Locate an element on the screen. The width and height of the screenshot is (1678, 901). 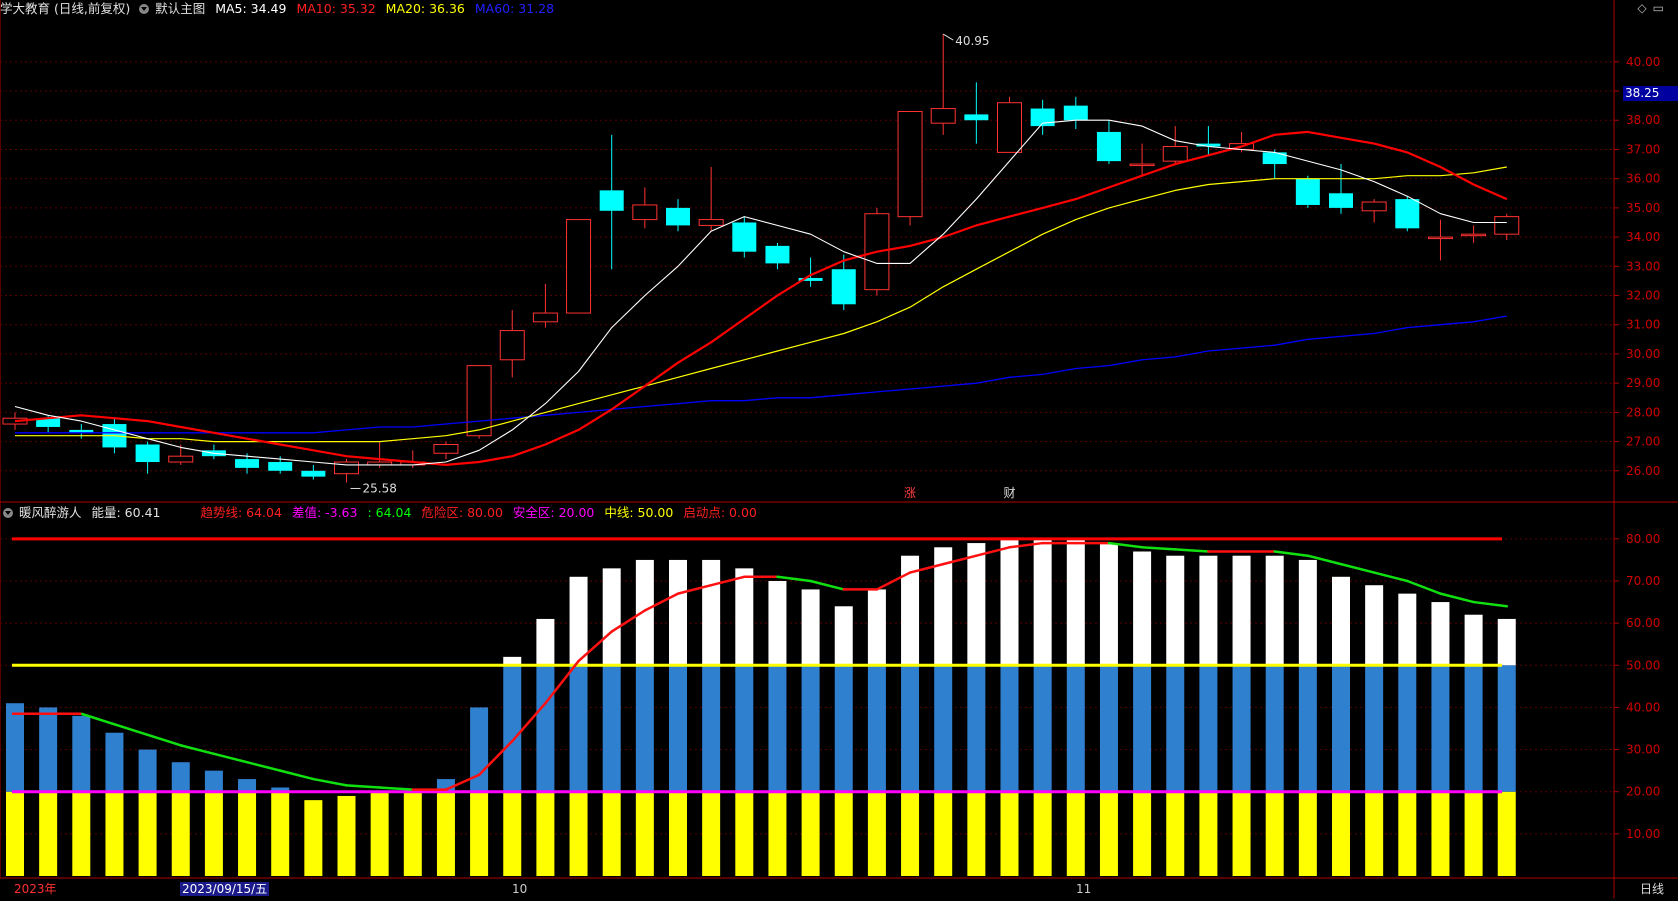
diamond-icon: ◇ is located at coordinates (1645, 8).